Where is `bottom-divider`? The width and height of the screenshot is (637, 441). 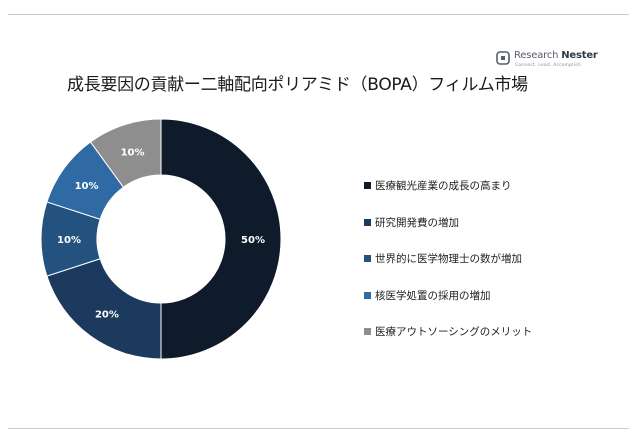 bottom-divider is located at coordinates (318, 428).